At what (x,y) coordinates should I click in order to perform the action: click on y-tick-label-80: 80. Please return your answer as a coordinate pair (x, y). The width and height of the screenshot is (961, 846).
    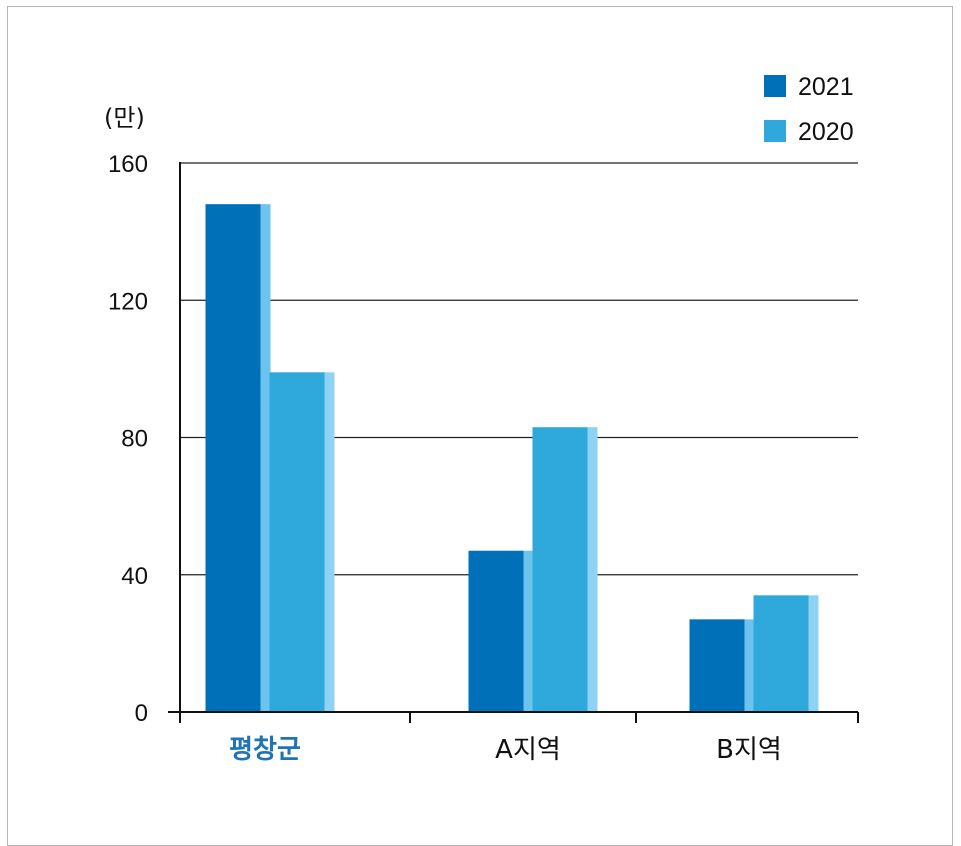
    Looking at the image, I should click on (134, 439).